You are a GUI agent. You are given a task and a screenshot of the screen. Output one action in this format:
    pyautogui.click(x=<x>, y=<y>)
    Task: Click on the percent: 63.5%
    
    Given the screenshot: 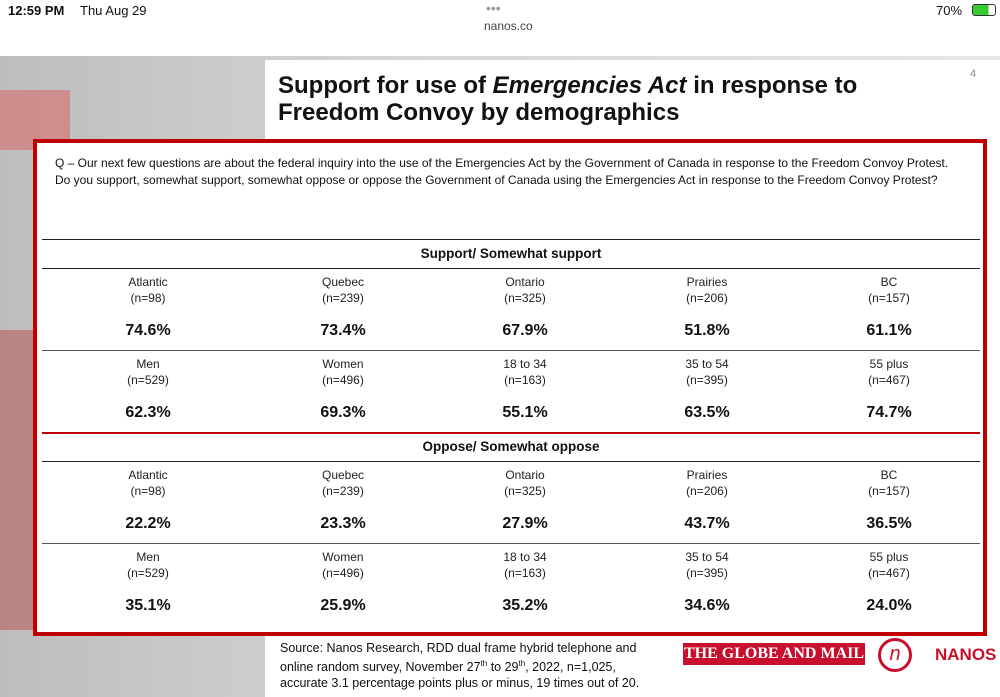 What is the action you would take?
    pyautogui.click(x=707, y=412)
    